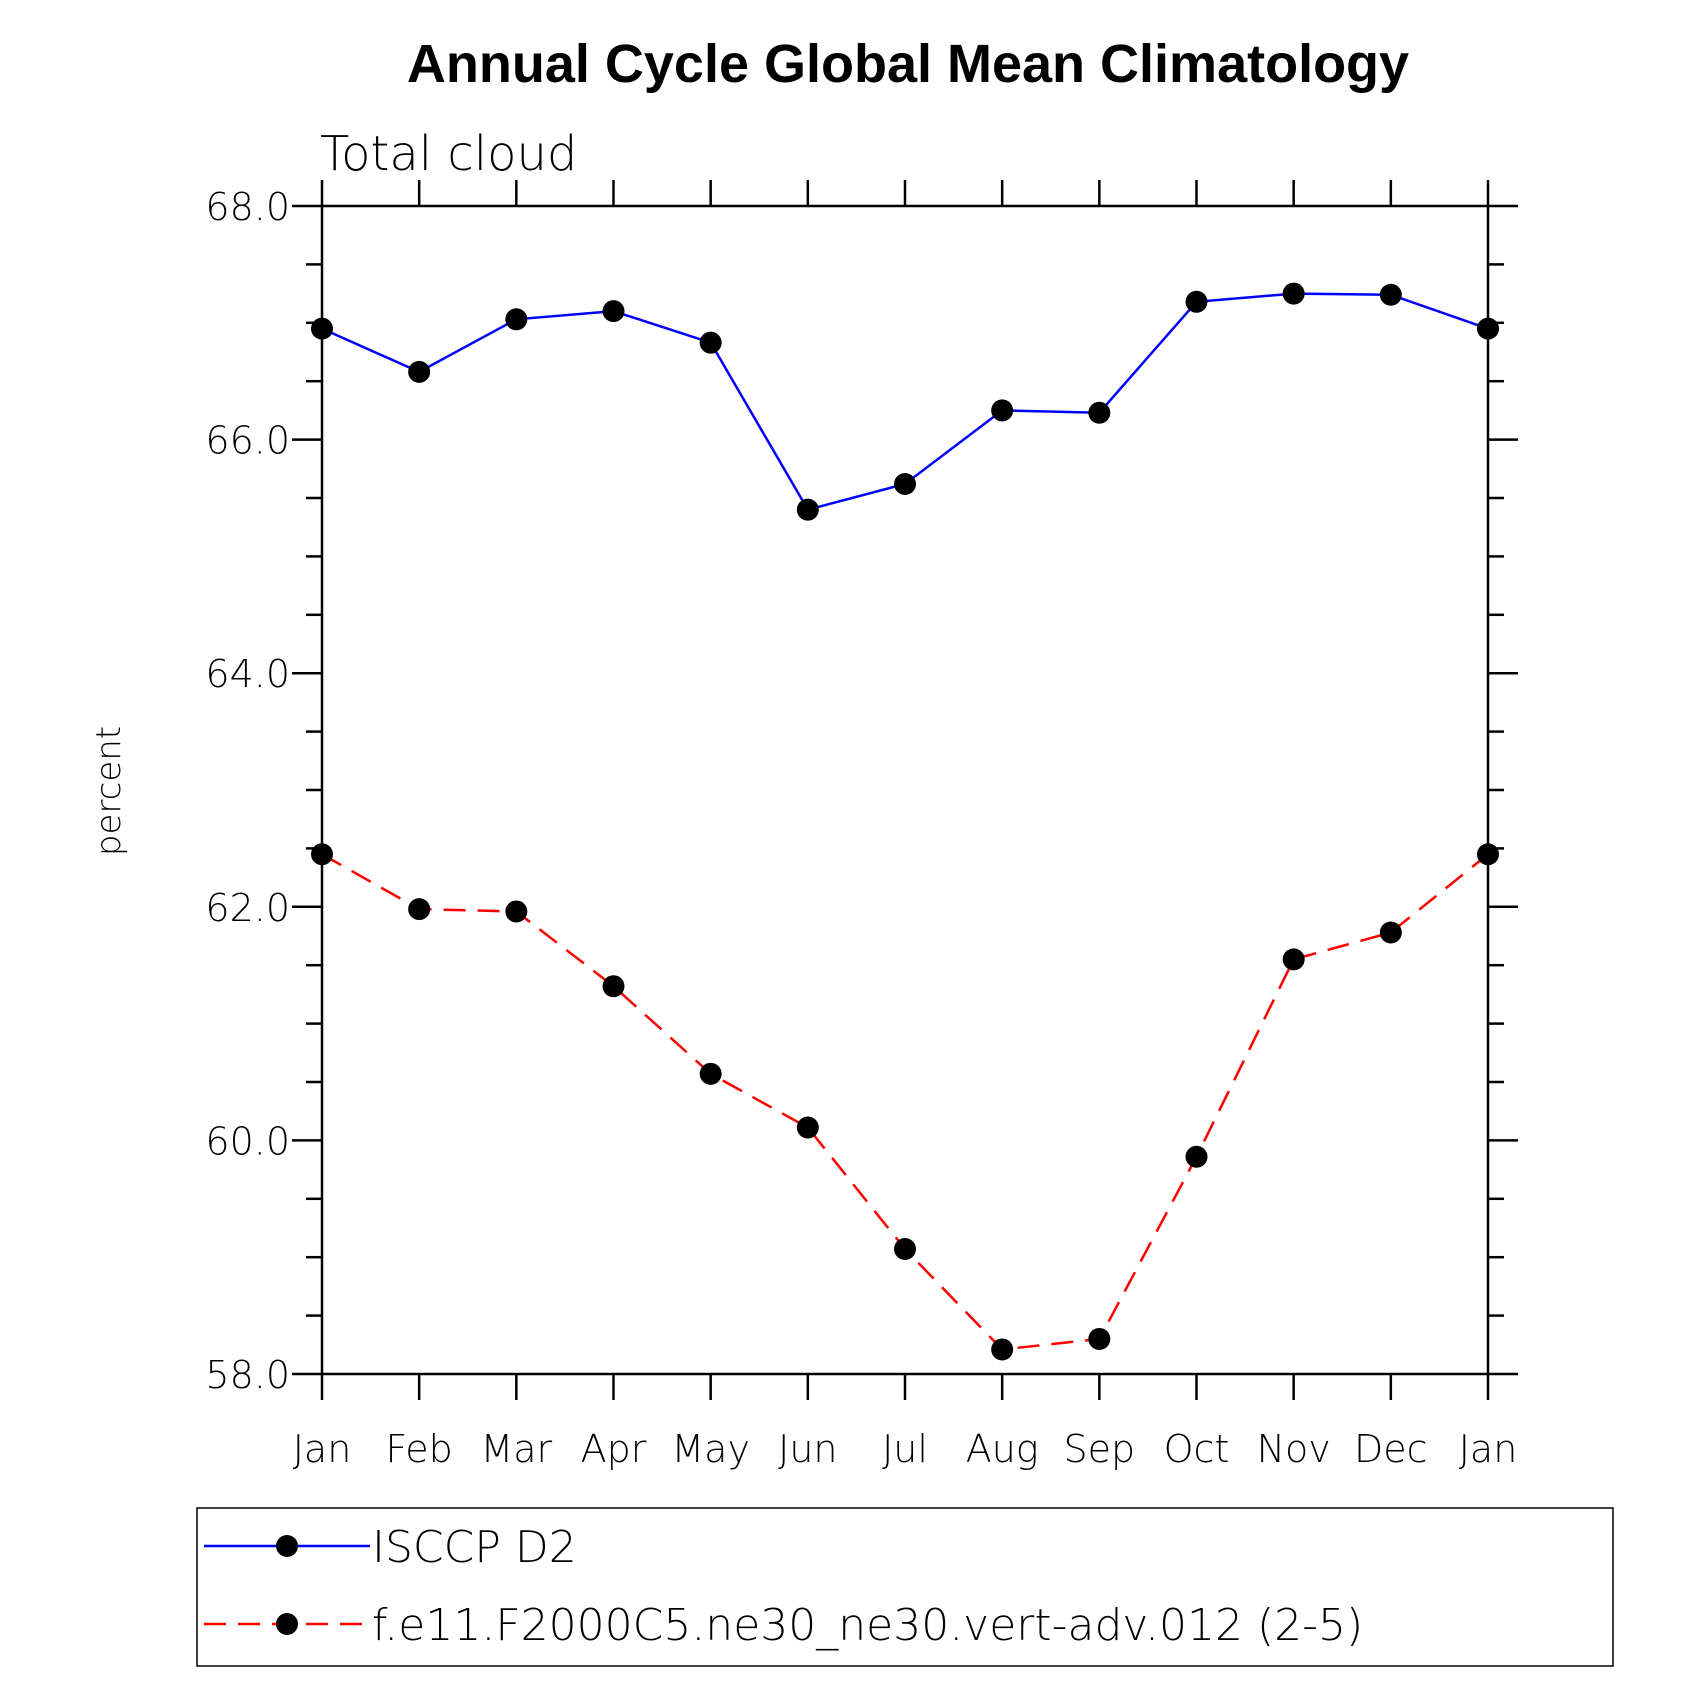  Describe the element at coordinates (1002, 1449) in the screenshot. I see `x-tick-label: Aug` at that location.